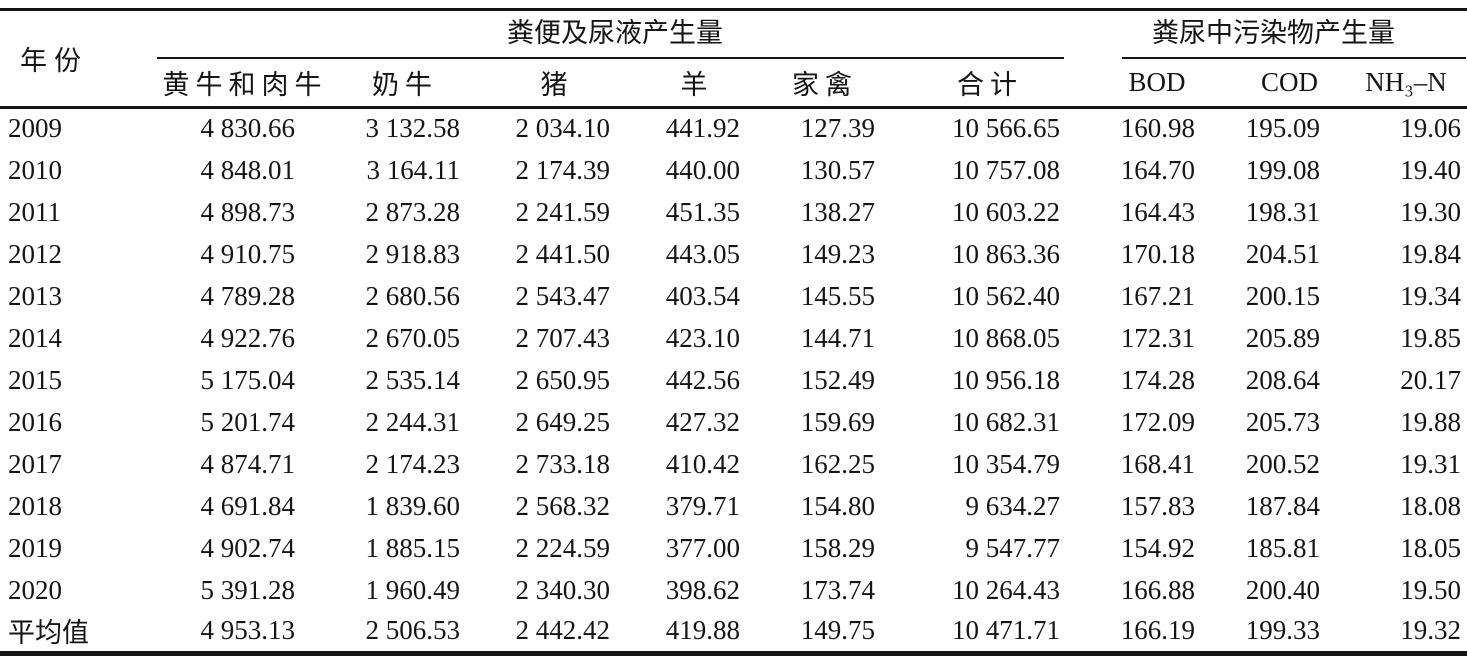 This screenshot has width=1467, height=668. What do you see at coordinates (248, 421) in the screenshot?
I see `value-cell: 5 201.74` at bounding box center [248, 421].